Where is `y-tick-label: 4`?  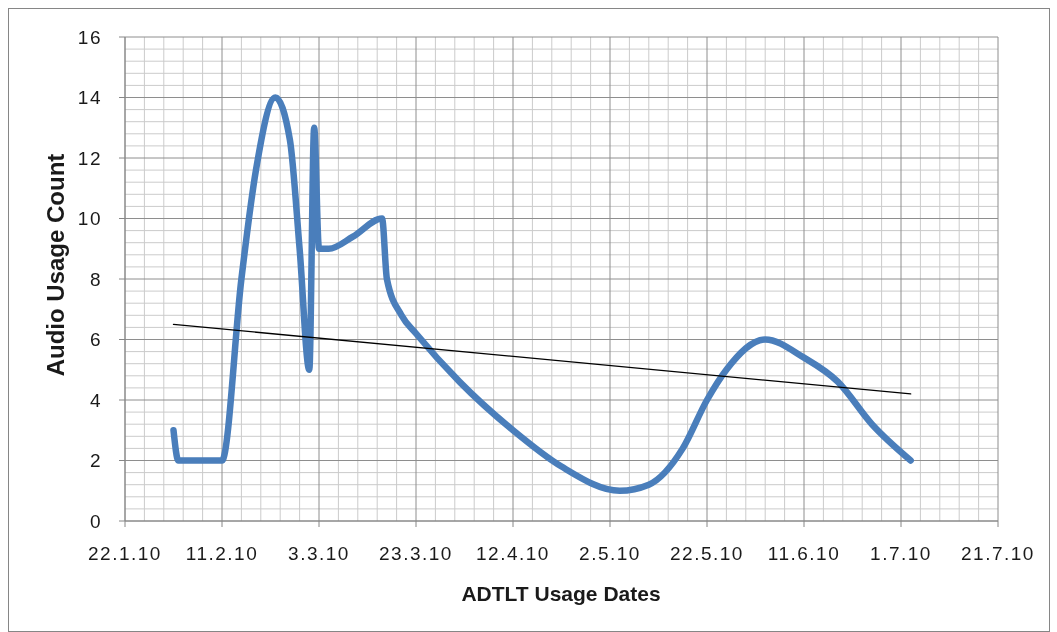
y-tick-label: 4 is located at coordinates (95, 400).